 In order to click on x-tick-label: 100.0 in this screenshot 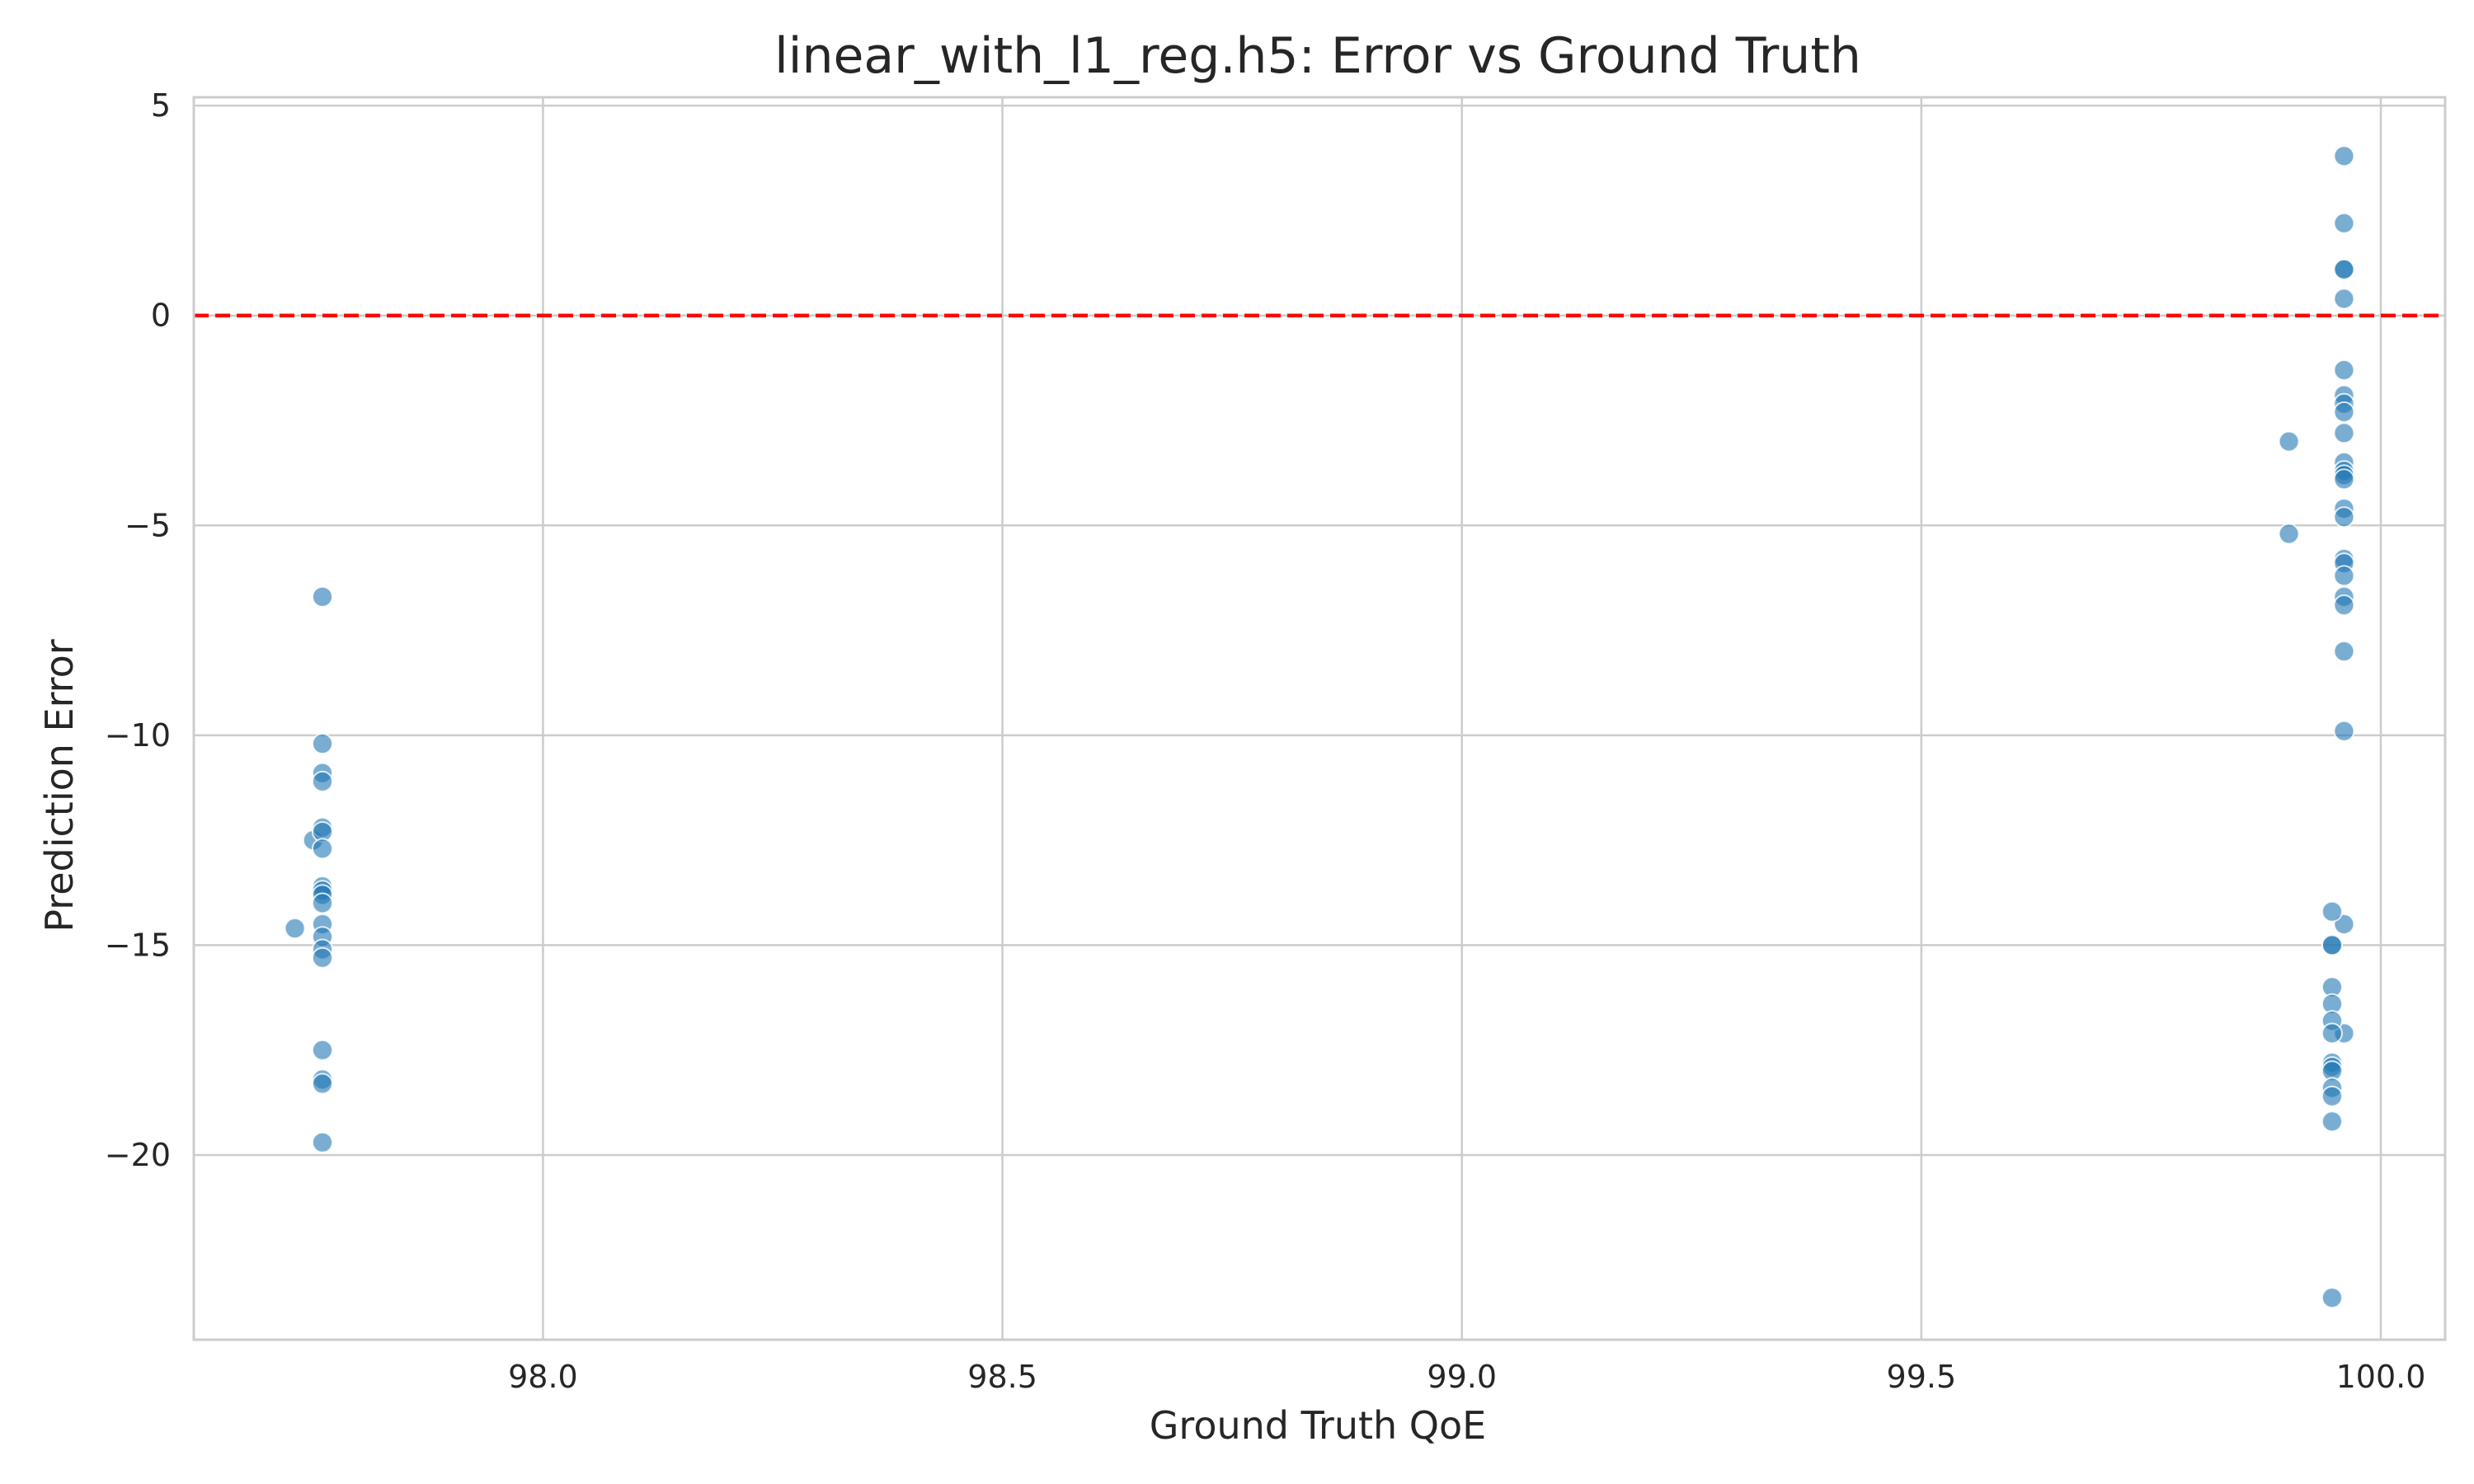, I will do `click(2381, 1377)`.